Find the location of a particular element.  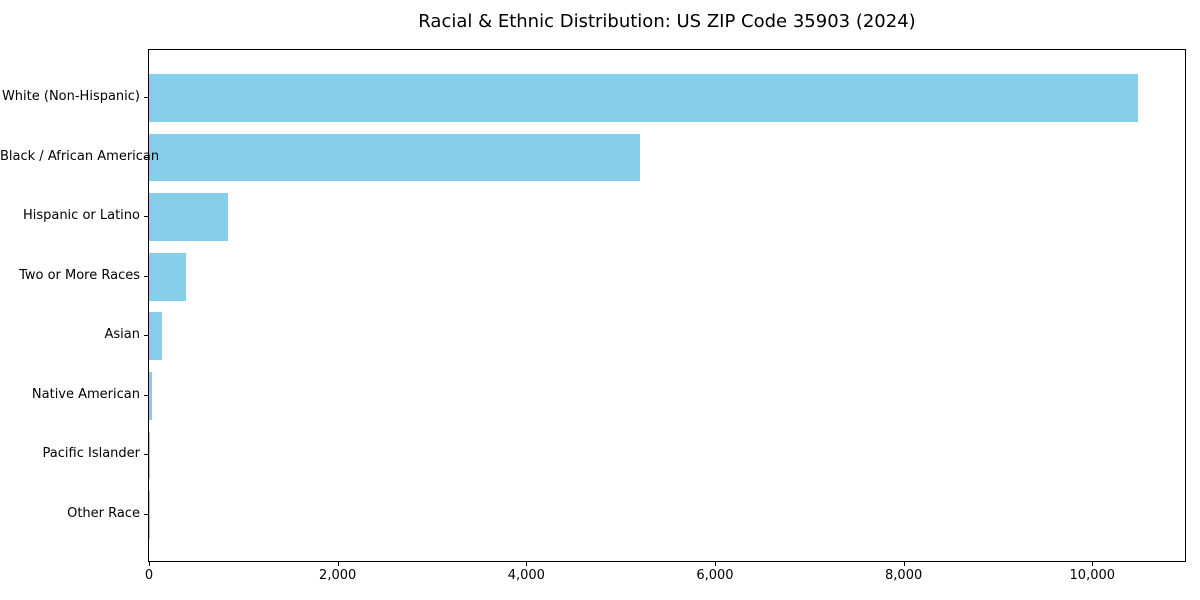

x-tick-label: 8,000 is located at coordinates (904, 575).